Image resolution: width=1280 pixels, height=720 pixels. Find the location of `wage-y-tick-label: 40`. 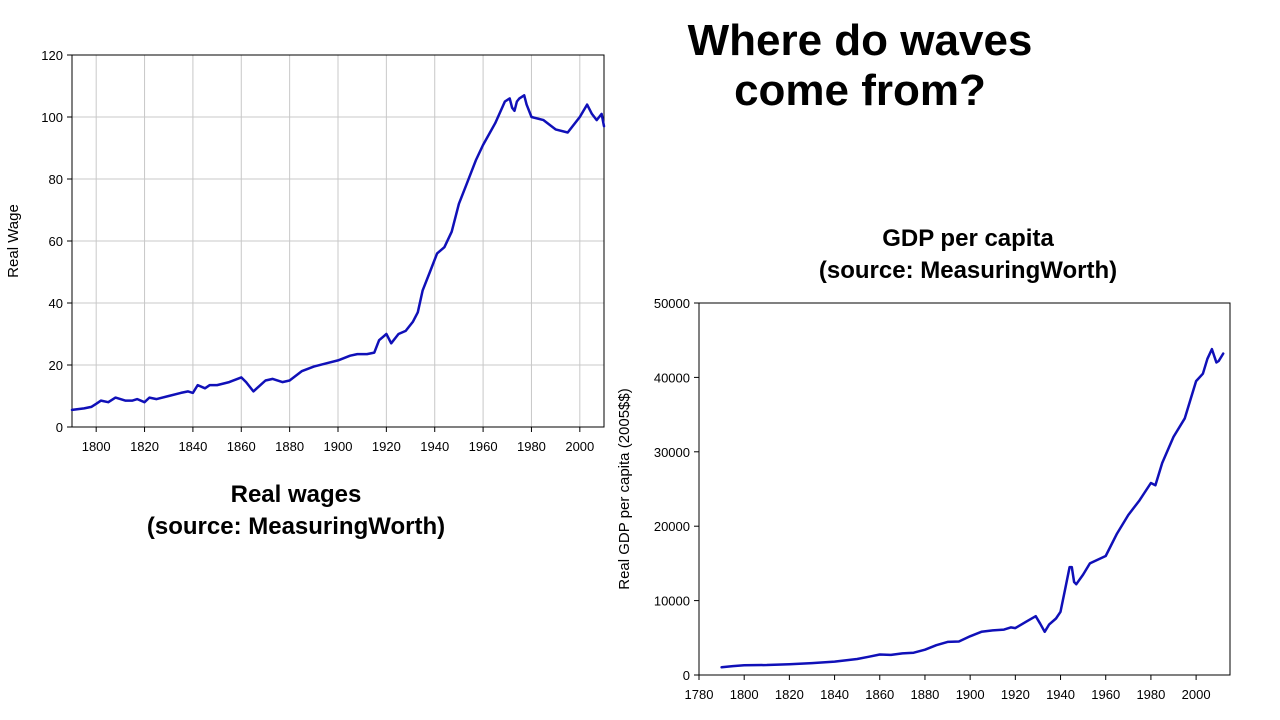

wage-y-tick-label: 40 is located at coordinates (56, 303).